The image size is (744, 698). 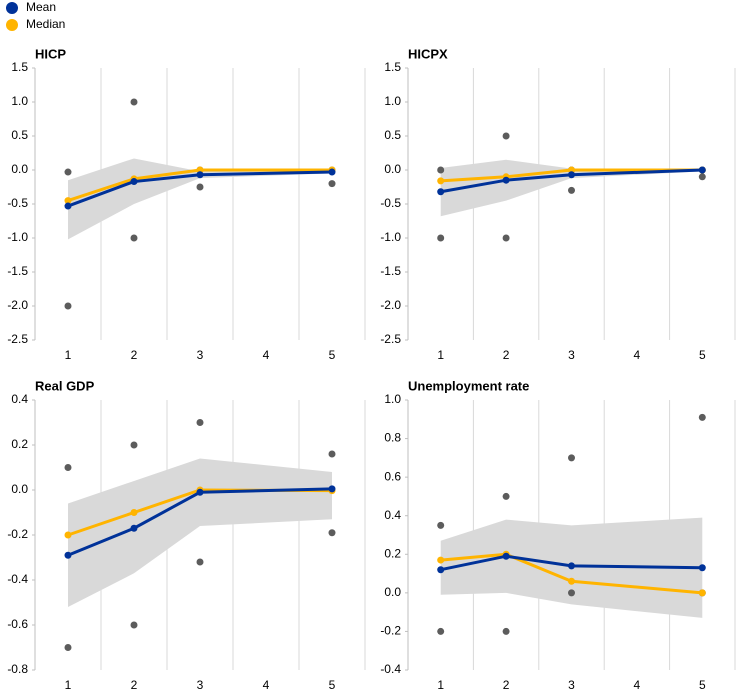 I want to click on chart-title: HICPX, so click(x=428, y=53).